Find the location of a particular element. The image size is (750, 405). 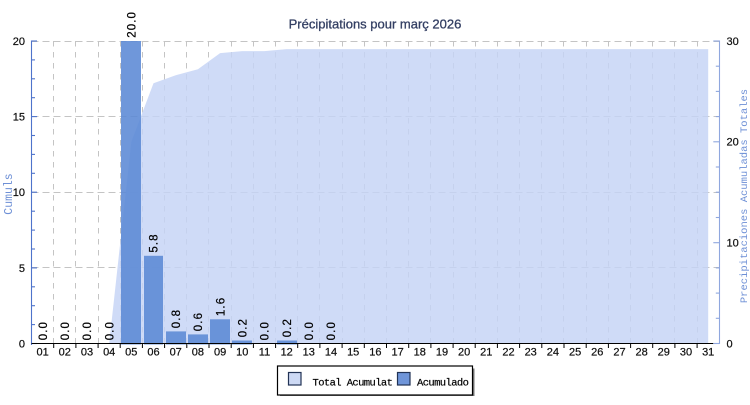

svg-text: 08 is located at coordinates (198, 353).